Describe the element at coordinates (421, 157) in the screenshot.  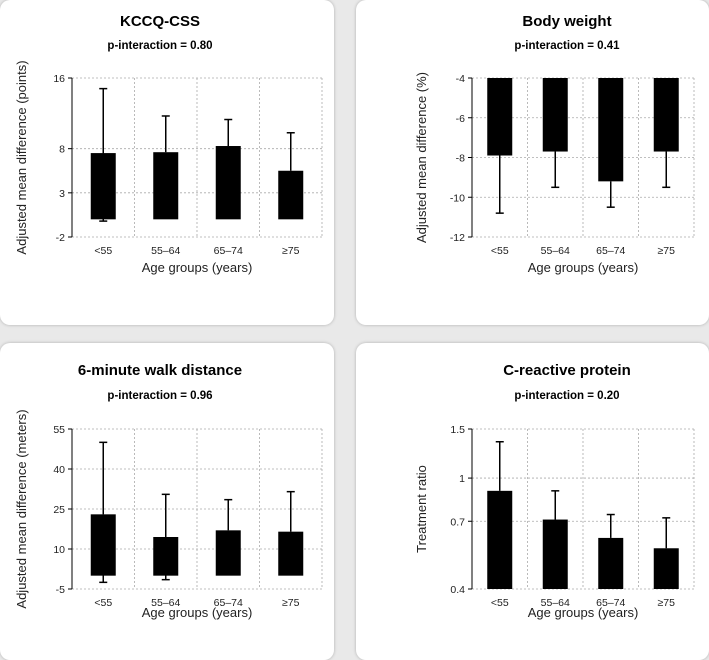
I see `y-axis-label: Adjusted mean difference (%)` at that location.